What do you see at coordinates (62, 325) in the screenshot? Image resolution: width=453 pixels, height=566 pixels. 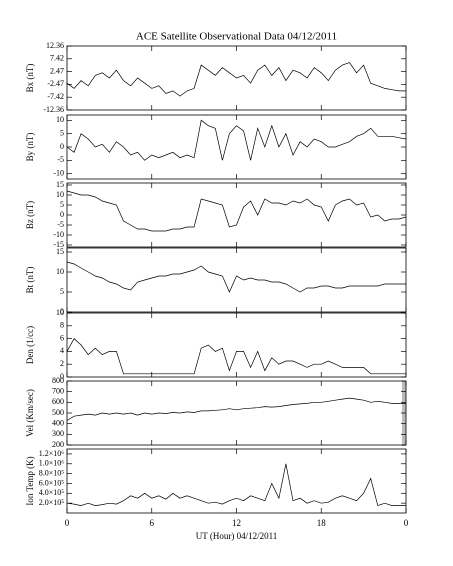 I see `y-tick-label: 8` at bounding box center [62, 325].